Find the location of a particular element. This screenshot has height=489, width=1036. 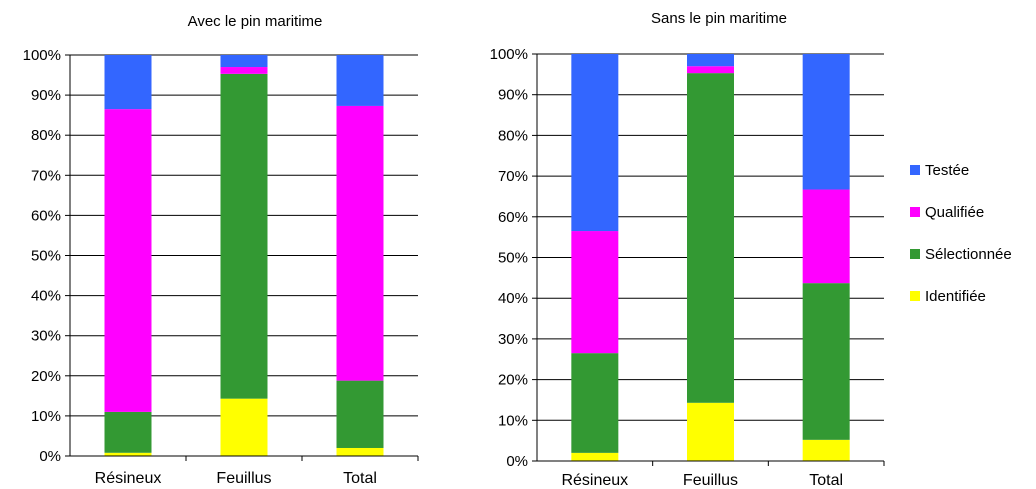

chart-1-y-tick-label: 50% is located at coordinates (46, 256).